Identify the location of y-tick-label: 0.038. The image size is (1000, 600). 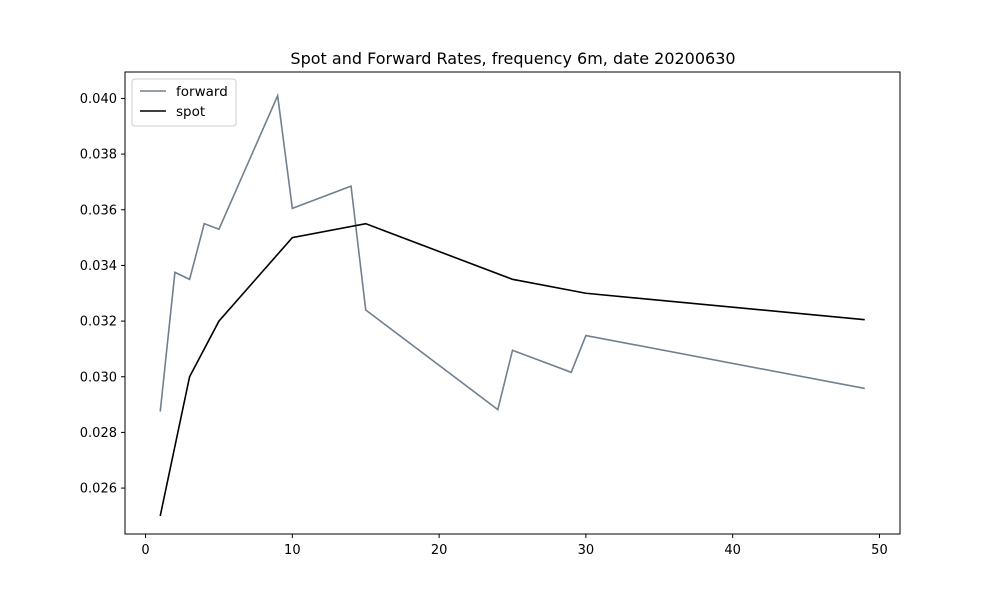
(98, 155).